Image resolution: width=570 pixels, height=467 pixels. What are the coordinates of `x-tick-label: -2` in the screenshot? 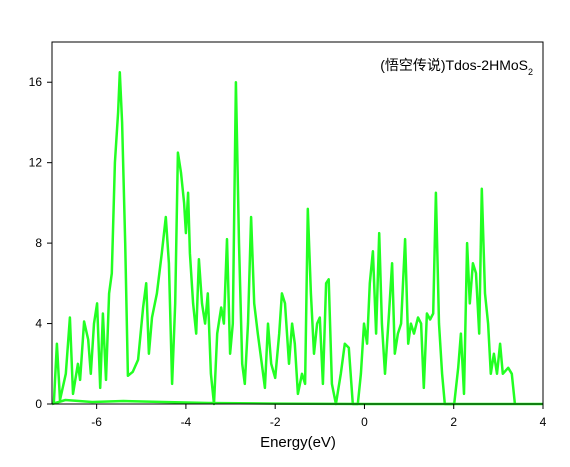 It's located at (275, 422).